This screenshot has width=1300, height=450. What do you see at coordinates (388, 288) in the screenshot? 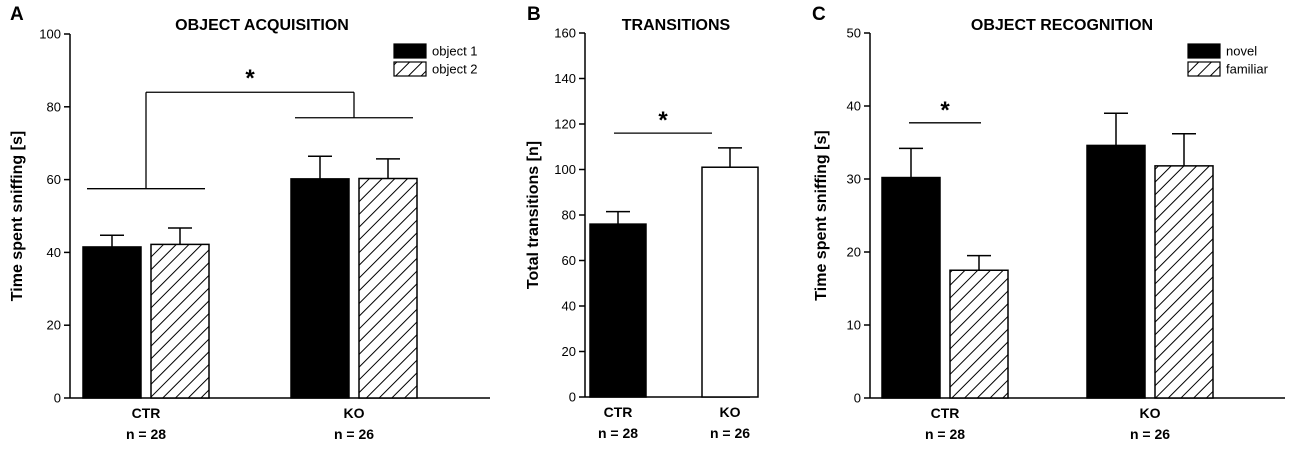
I see `bar-object-2-ko` at bounding box center [388, 288].